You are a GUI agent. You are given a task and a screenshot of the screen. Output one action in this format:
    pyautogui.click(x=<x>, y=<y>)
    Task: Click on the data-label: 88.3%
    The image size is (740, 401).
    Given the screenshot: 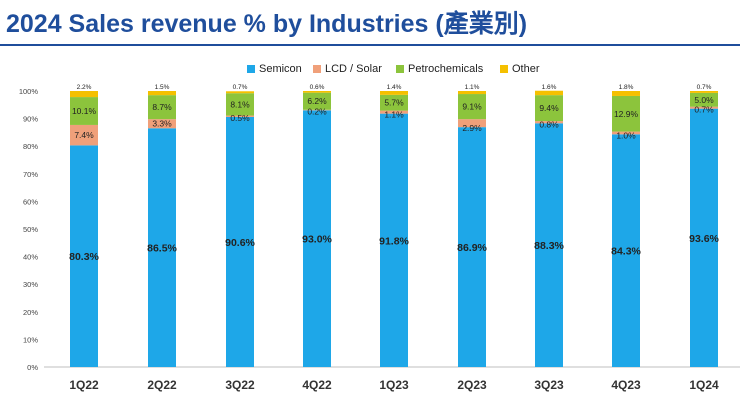 What is the action you would take?
    pyautogui.click(x=549, y=246)
    